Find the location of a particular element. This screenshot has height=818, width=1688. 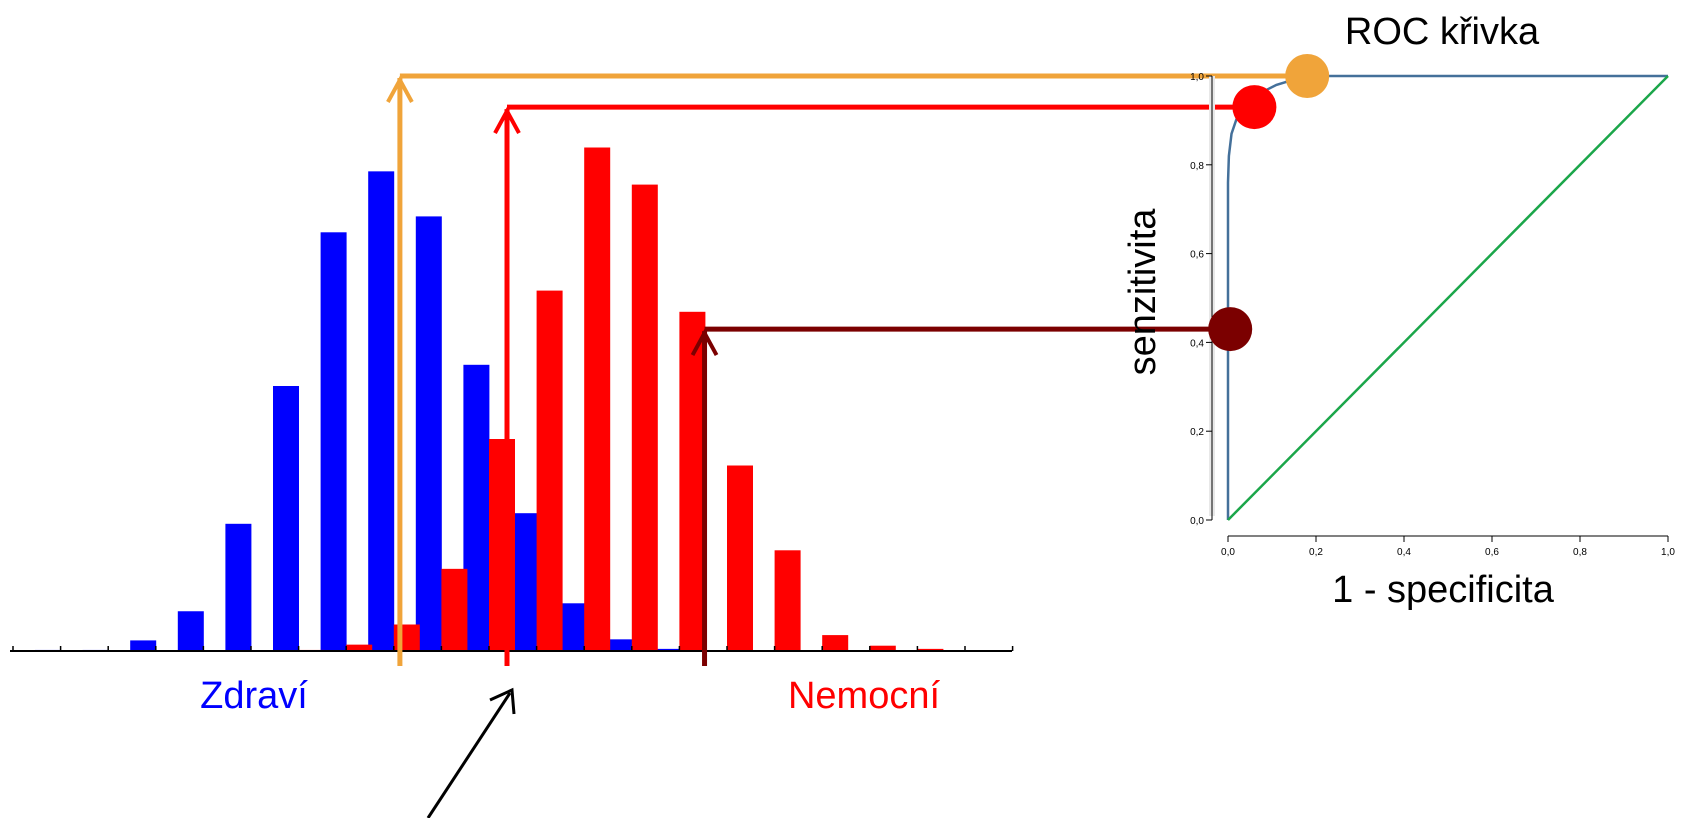

threshold-arrowhead-darkred is located at coordinates (704, 342).